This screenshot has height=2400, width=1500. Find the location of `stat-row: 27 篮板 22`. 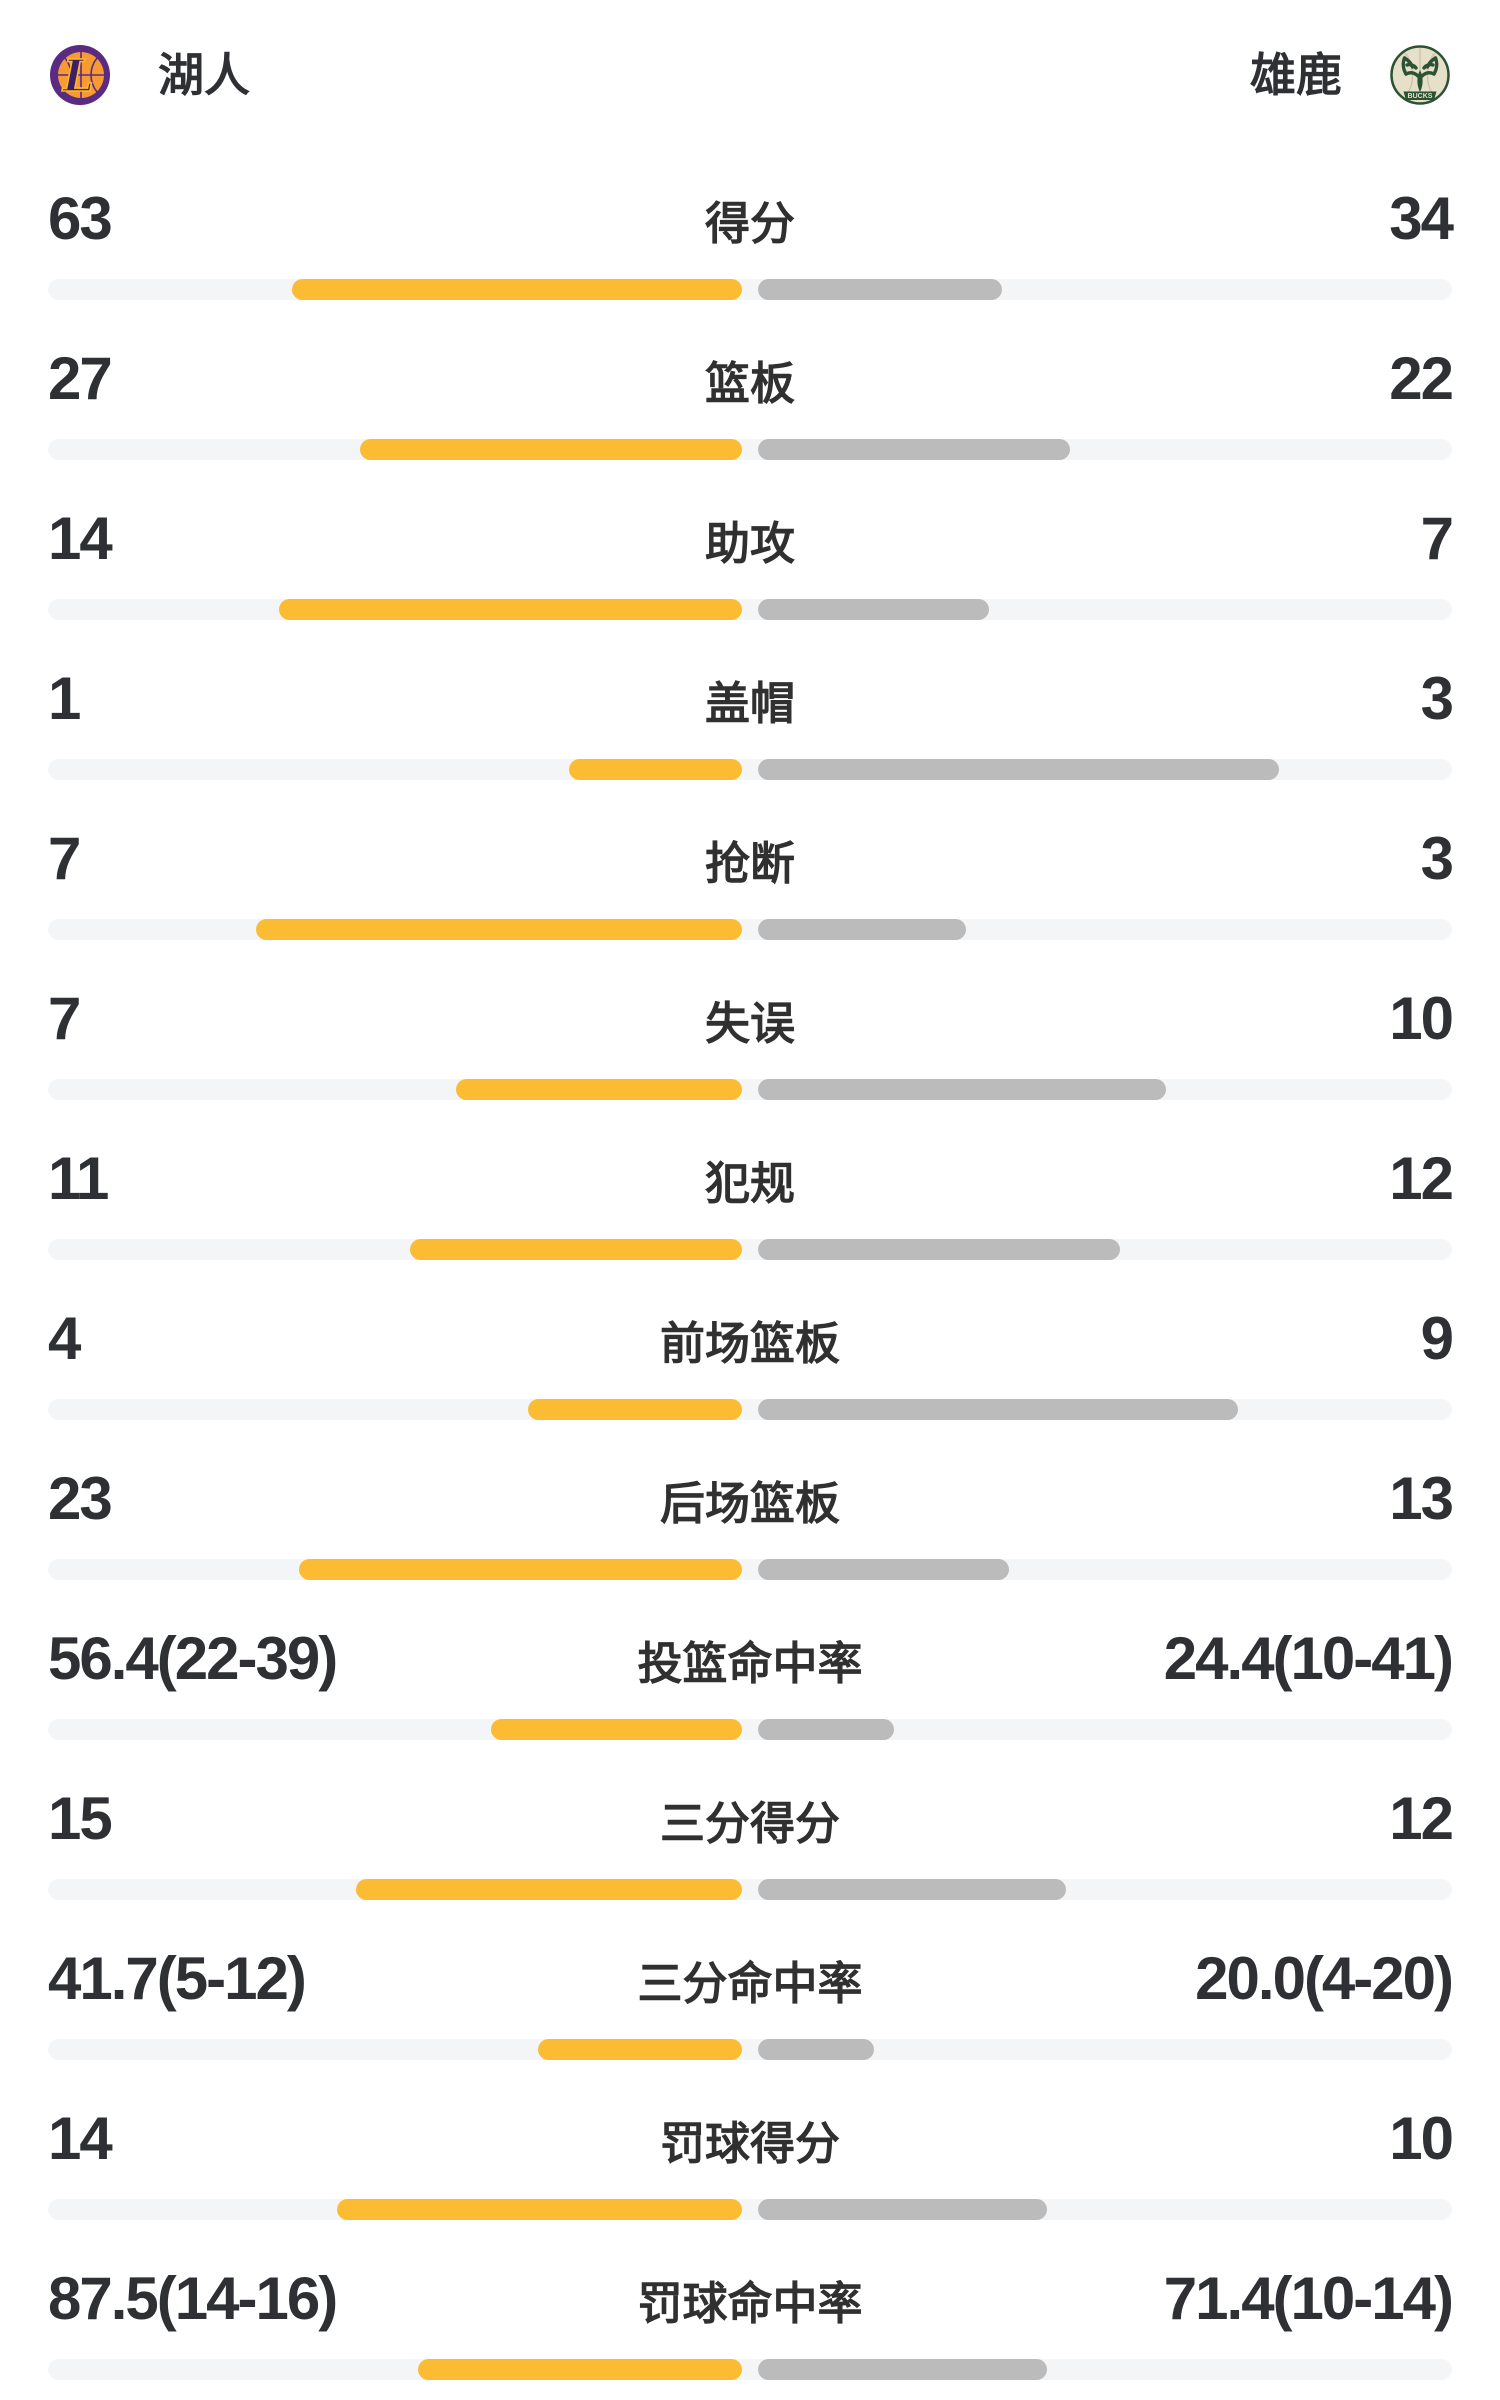

stat-row: 27 篮板 22 is located at coordinates (750, 400).